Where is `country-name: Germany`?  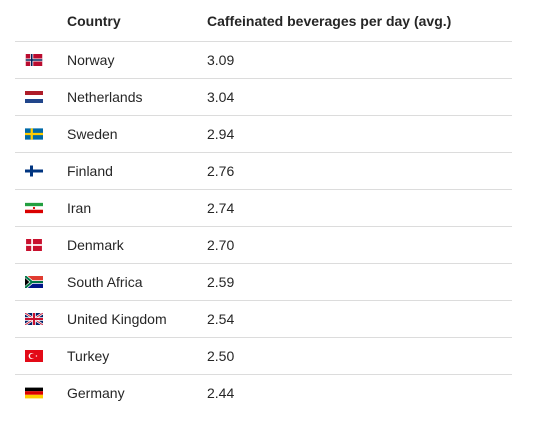 country-name: Germany is located at coordinates (96, 393).